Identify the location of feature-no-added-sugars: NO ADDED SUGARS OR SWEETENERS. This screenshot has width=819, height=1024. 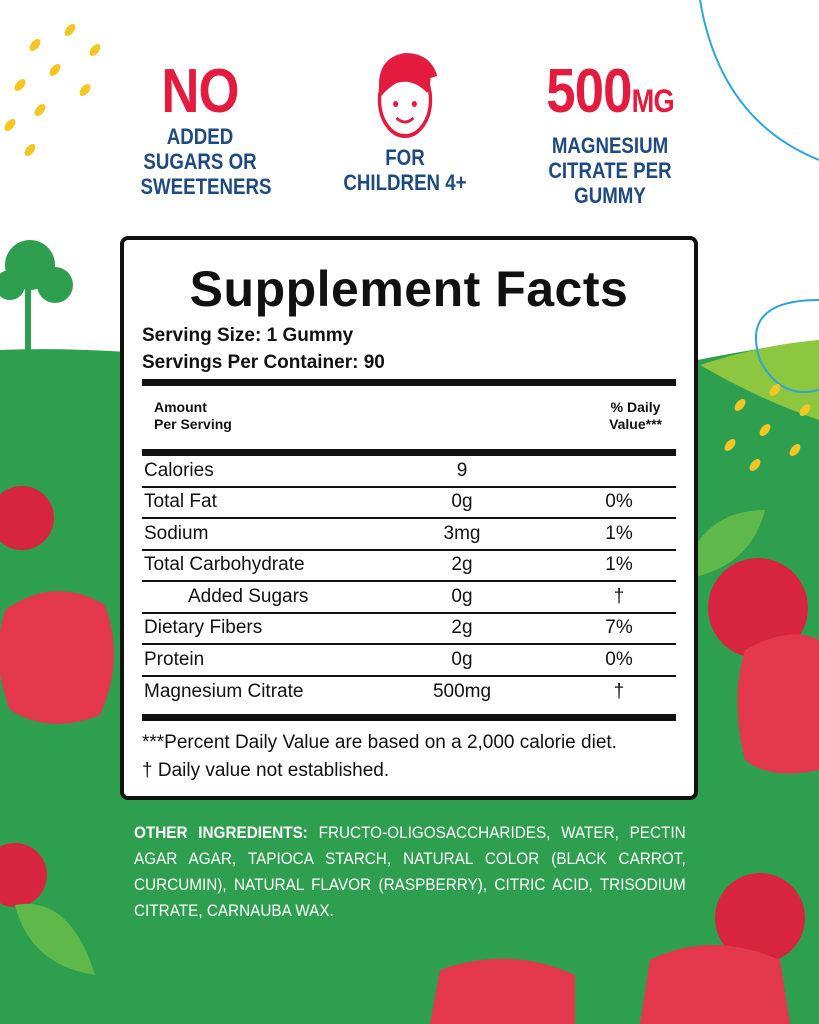
(206, 128).